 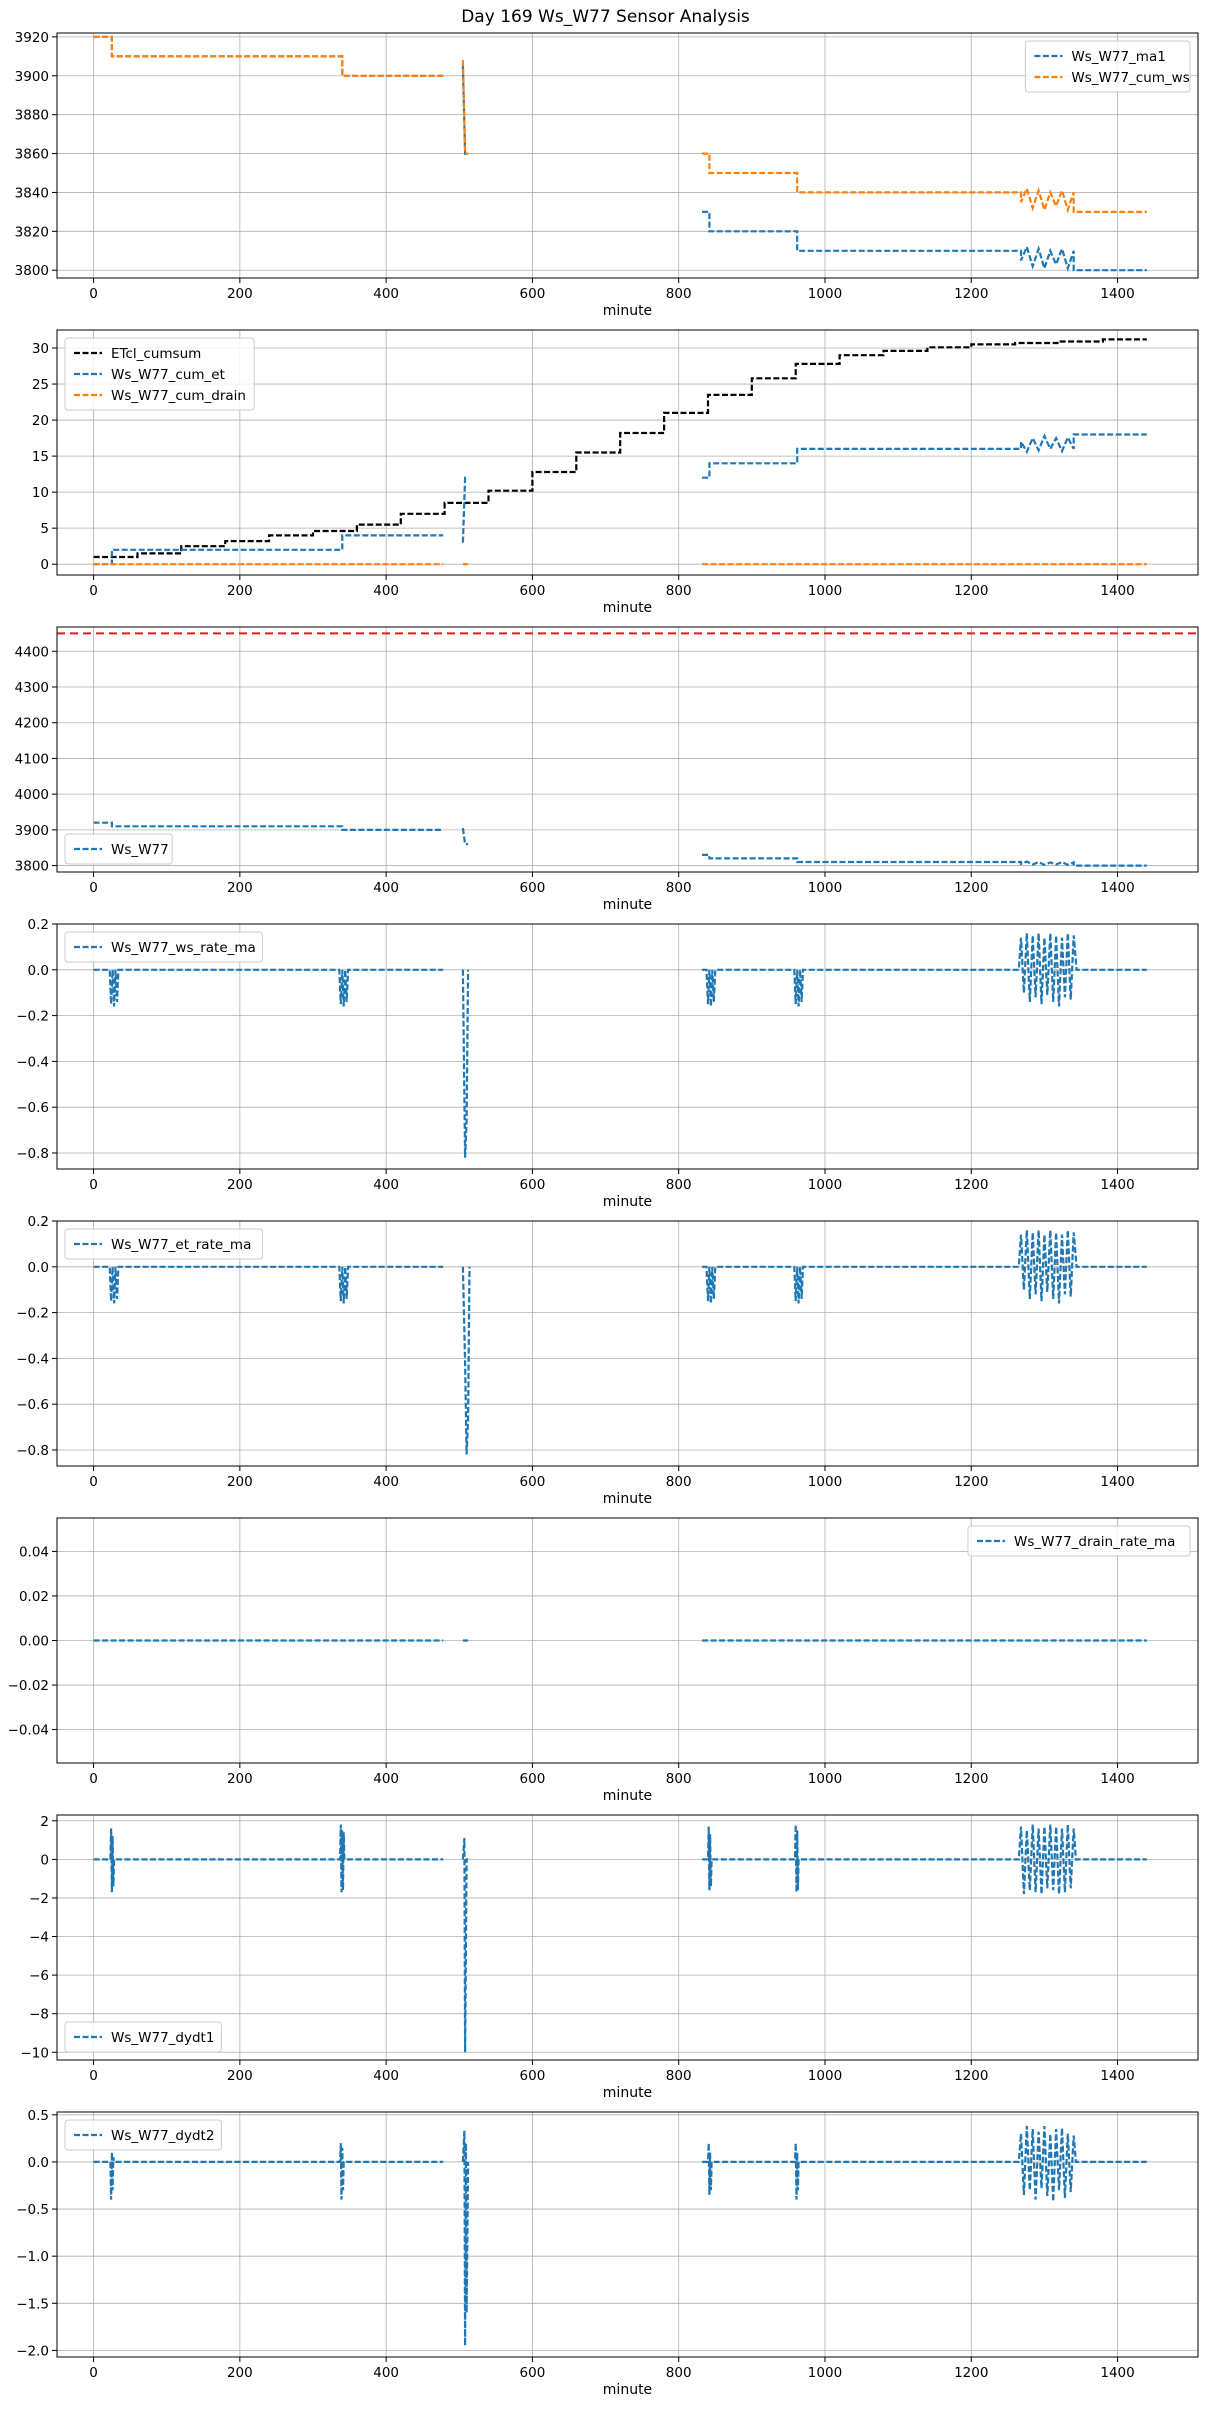 What do you see at coordinates (1118, 57) in the screenshot?
I see `legend-label: Ws_W77_ma1` at bounding box center [1118, 57].